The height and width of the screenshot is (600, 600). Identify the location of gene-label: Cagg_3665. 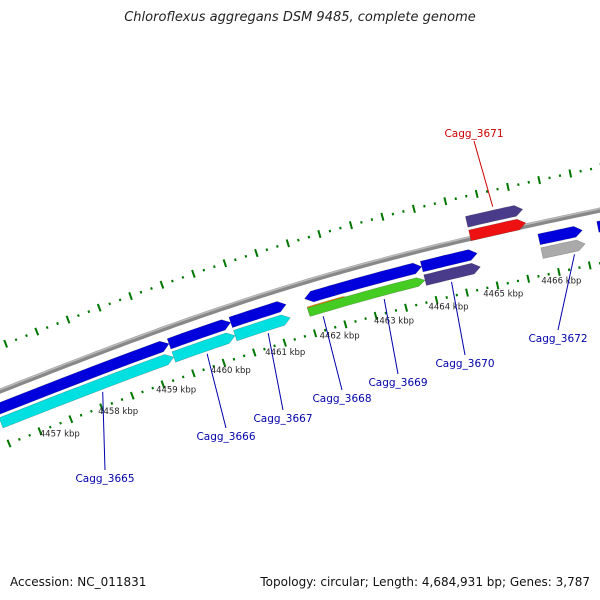
(104, 479).